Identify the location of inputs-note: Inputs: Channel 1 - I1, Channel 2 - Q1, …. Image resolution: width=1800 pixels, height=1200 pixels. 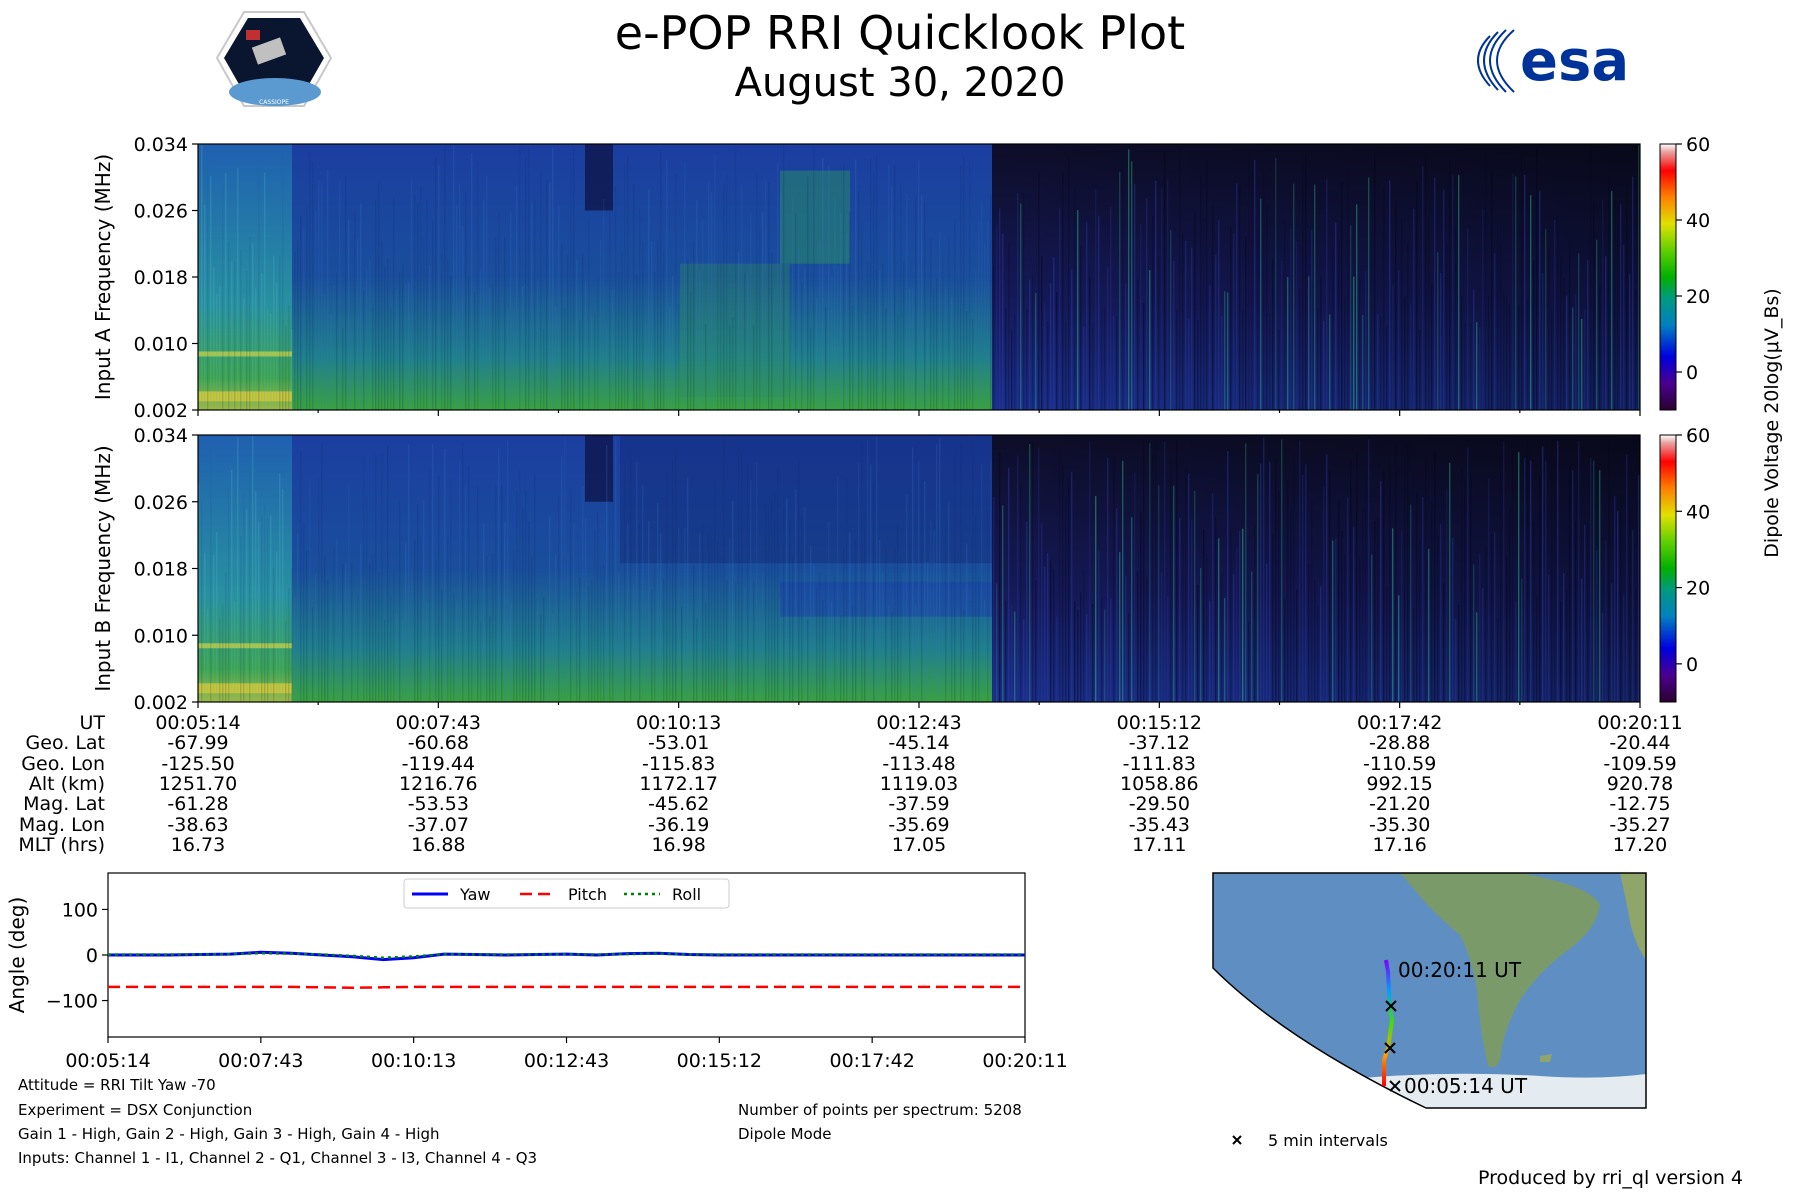
(278, 1158).